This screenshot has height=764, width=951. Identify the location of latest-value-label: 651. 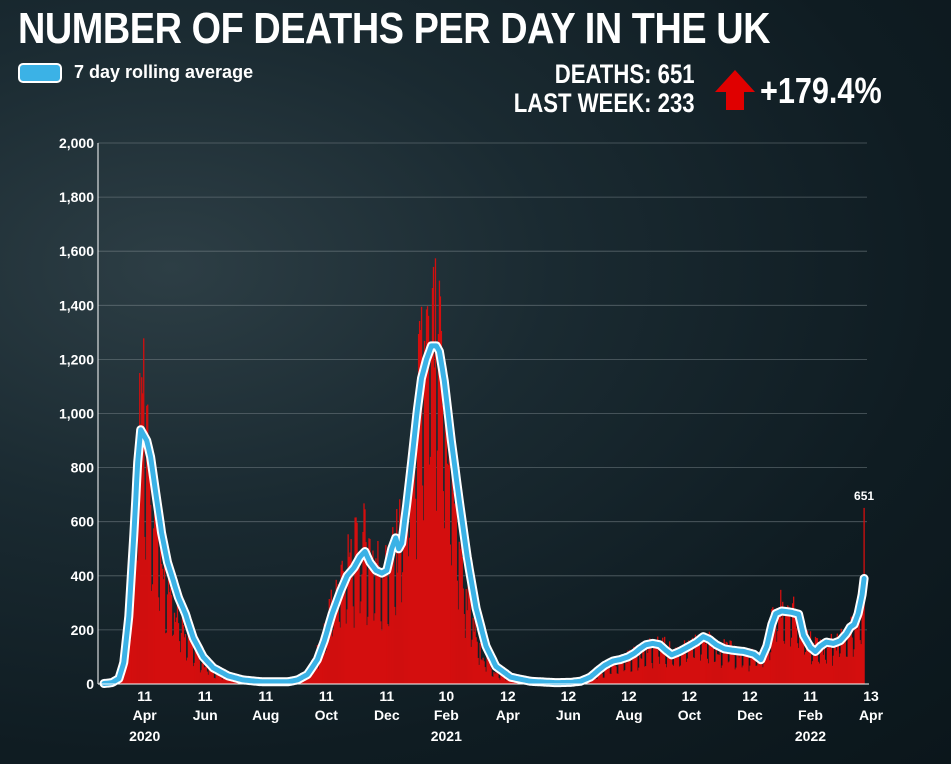
(864, 496).